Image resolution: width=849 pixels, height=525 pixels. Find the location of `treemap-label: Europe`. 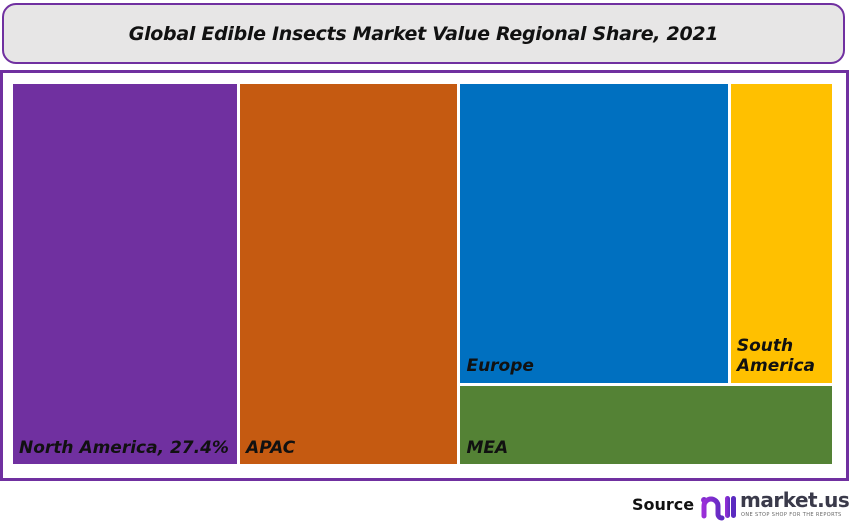

treemap-label: Europe is located at coordinates (500, 366).